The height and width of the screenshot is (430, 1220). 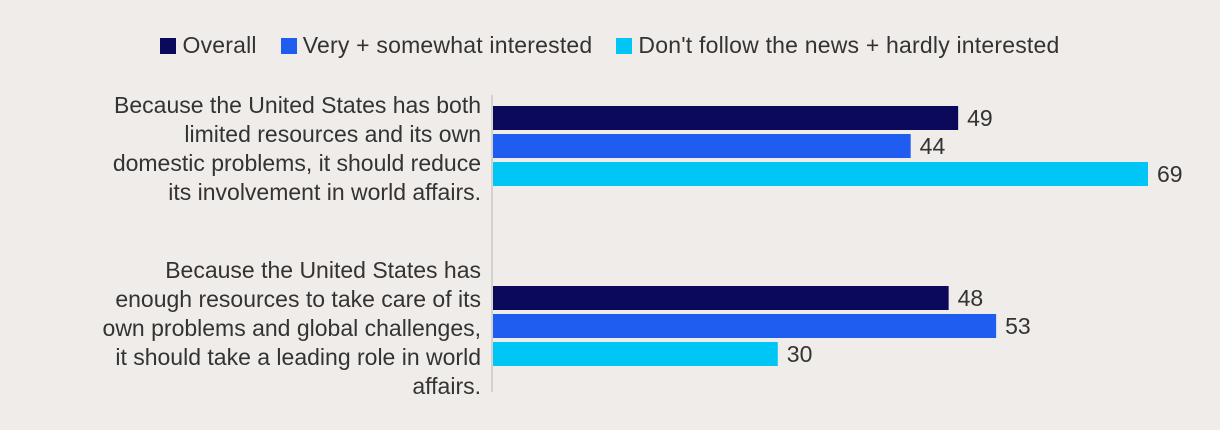 I want to click on data-label-1-0: 48, so click(x=971, y=298).